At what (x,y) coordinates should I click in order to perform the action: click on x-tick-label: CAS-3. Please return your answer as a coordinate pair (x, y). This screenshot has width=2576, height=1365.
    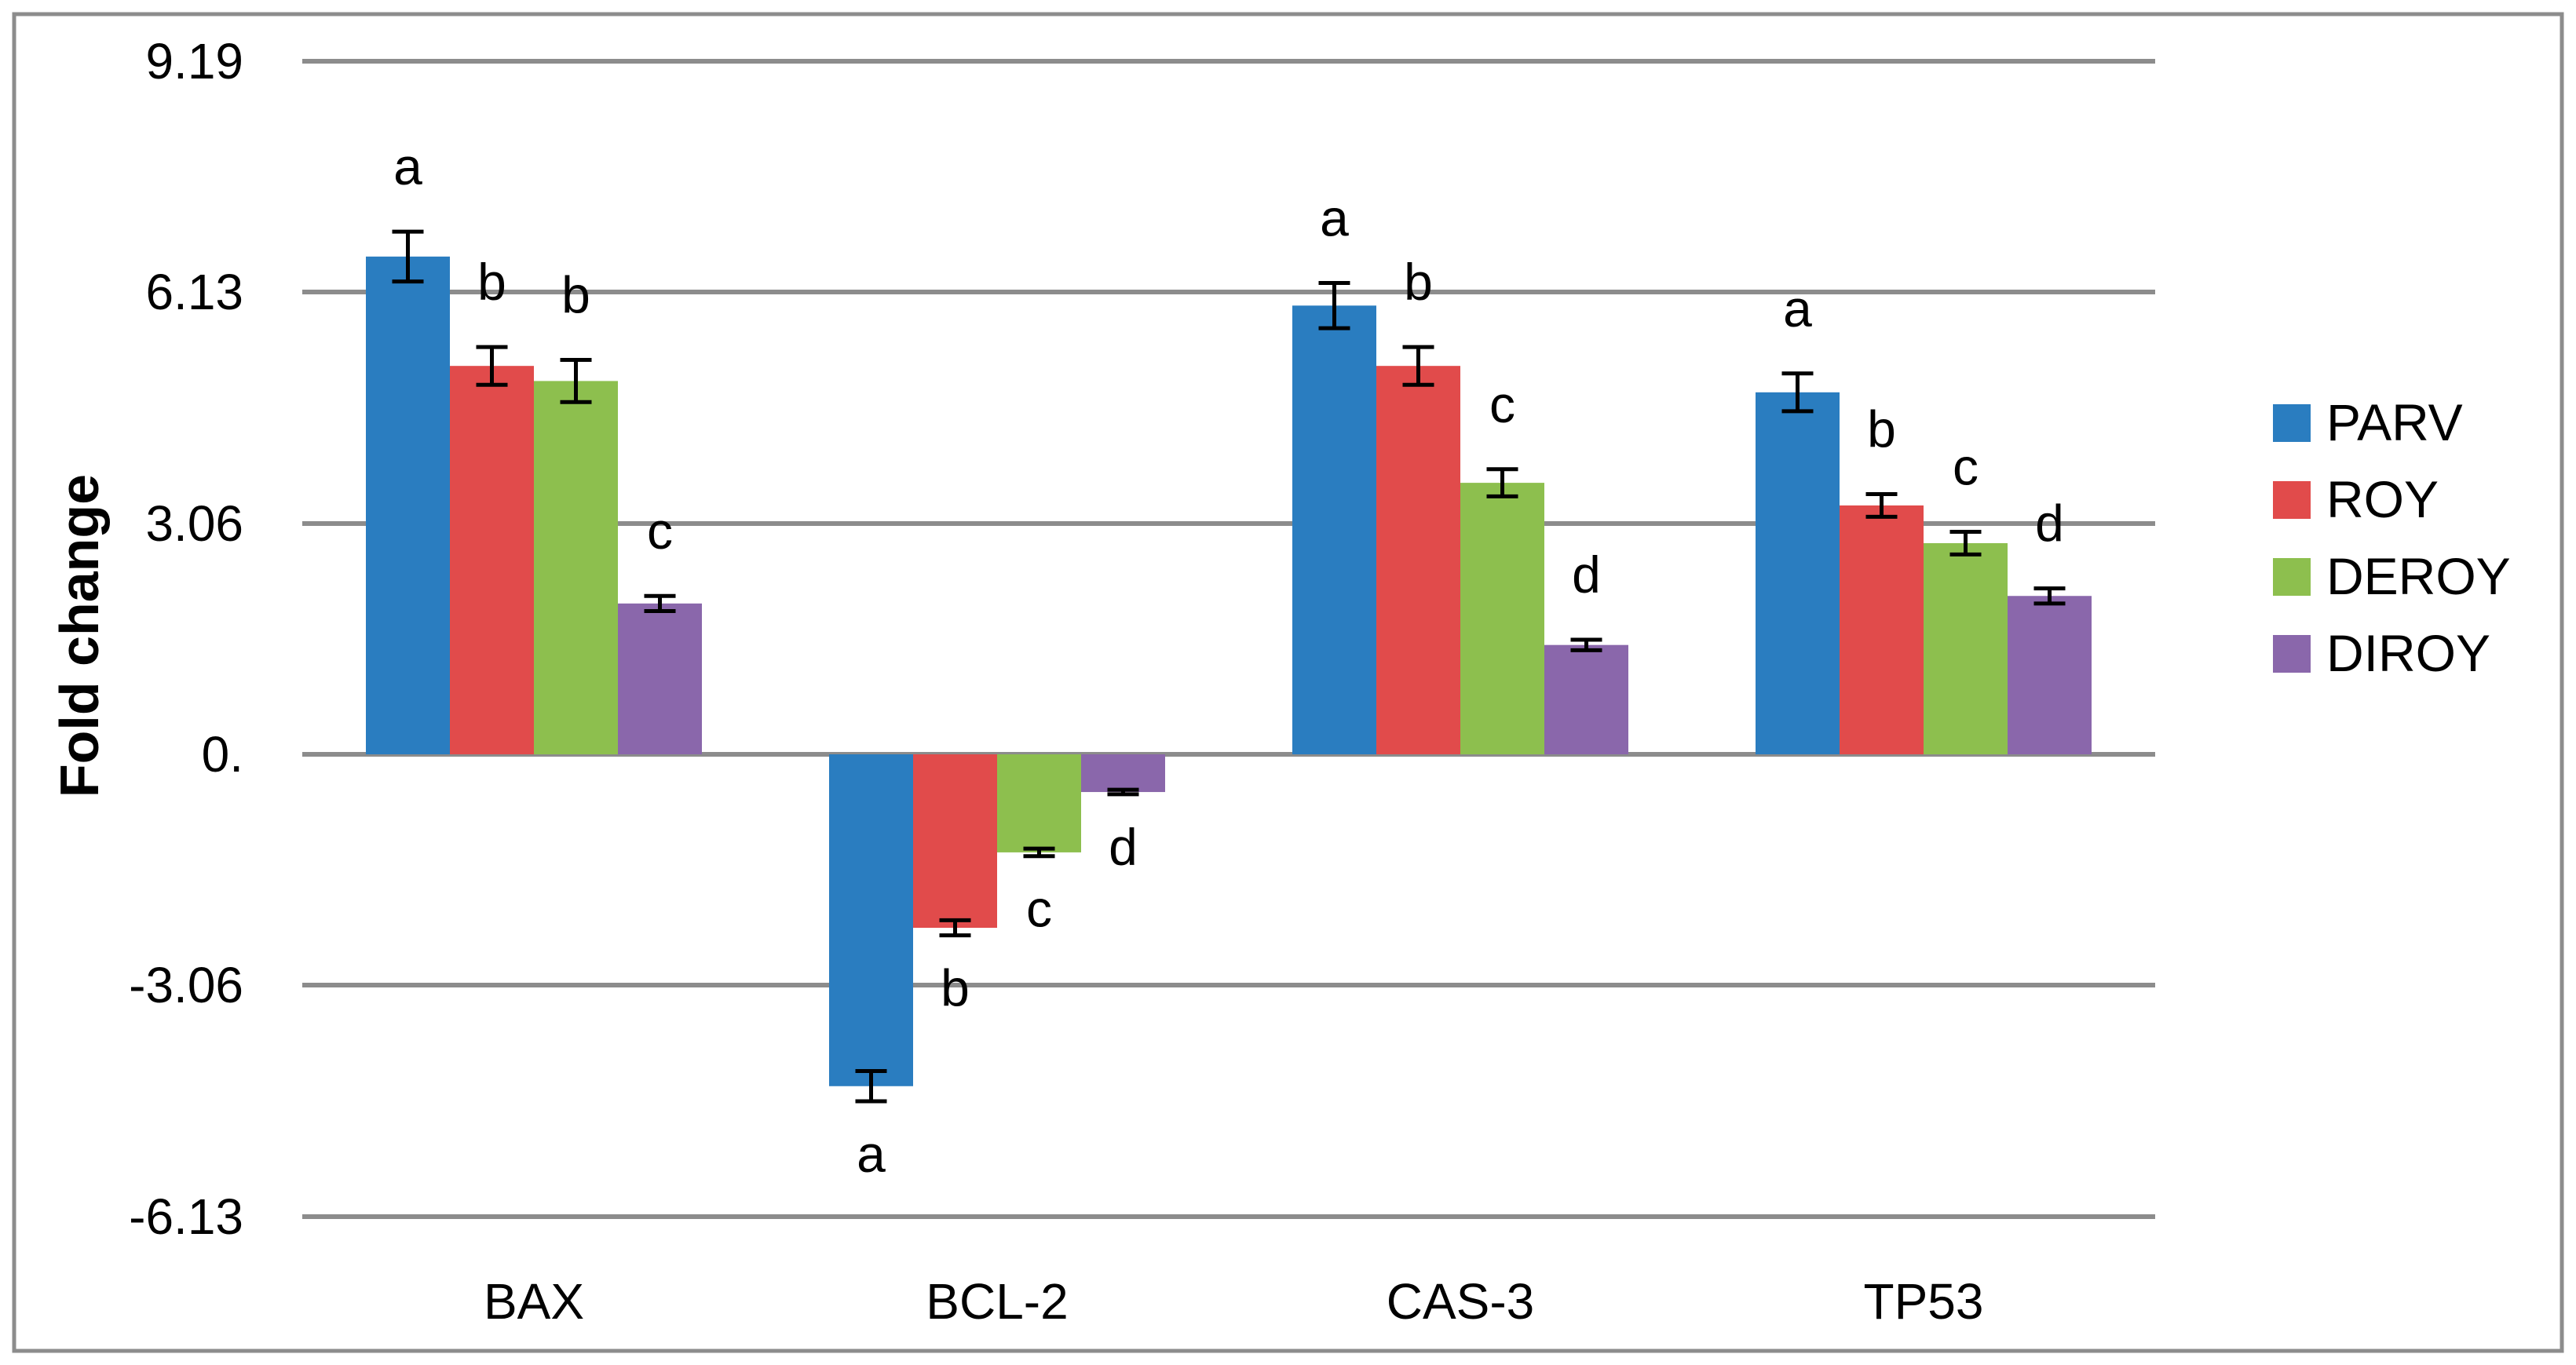
    Looking at the image, I should click on (1461, 1301).